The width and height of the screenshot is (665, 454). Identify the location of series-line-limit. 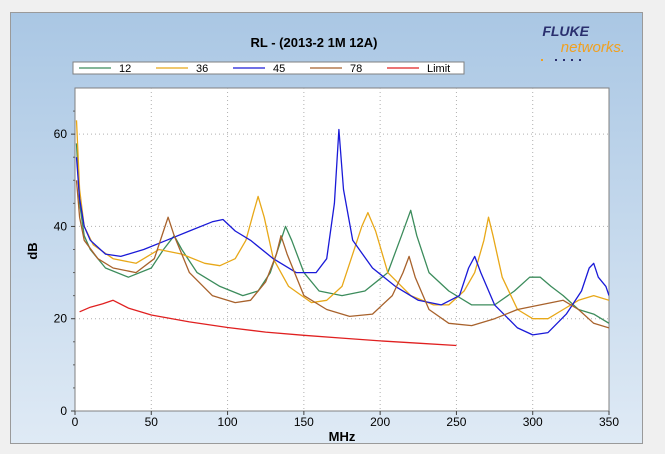
(268, 323).